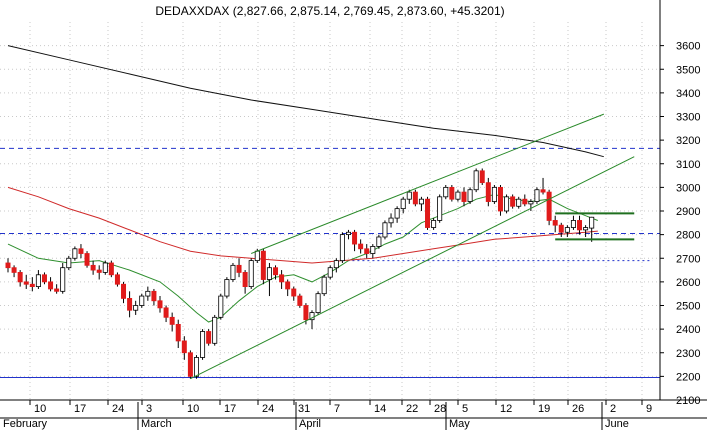 The image size is (707, 435). Describe the element at coordinates (465, 409) in the screenshot. I see `x-tick-label: 5` at that location.